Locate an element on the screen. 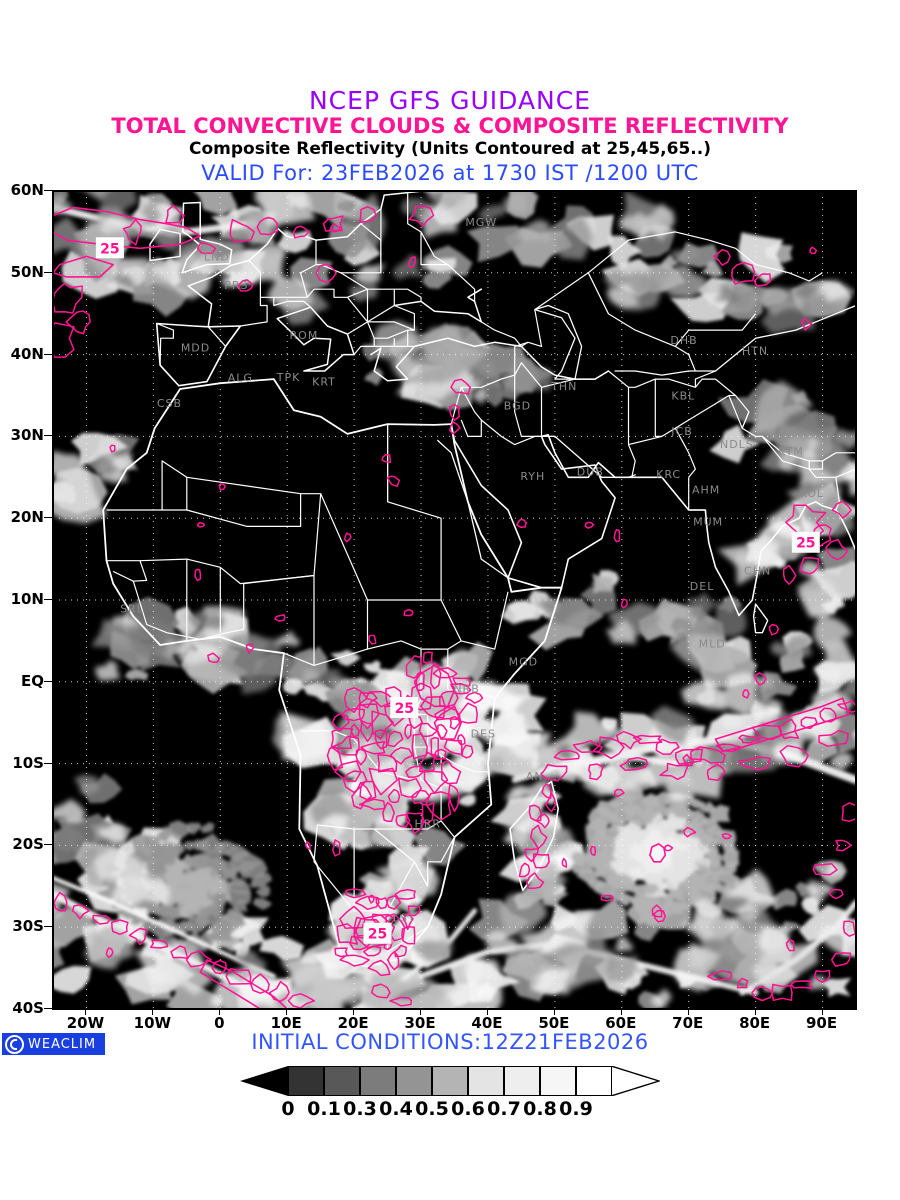 The image size is (900, 1200). city-label: AN is located at coordinates (535, 776).